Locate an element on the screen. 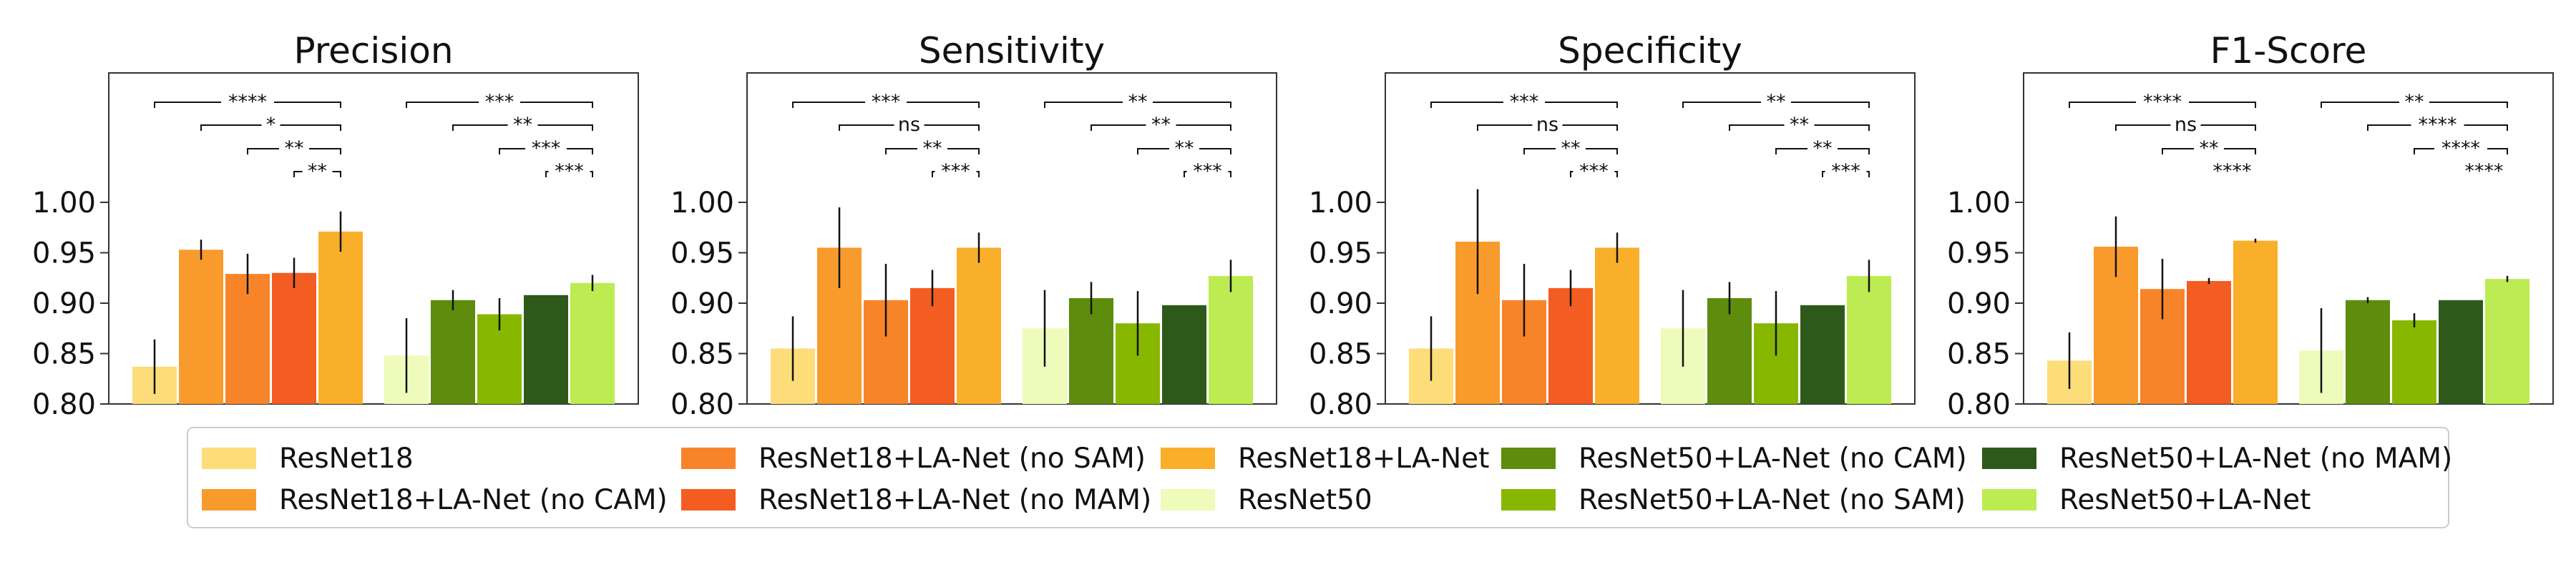 The height and width of the screenshot is (572, 2576). panel-title: F1-Score is located at coordinates (2288, 51).